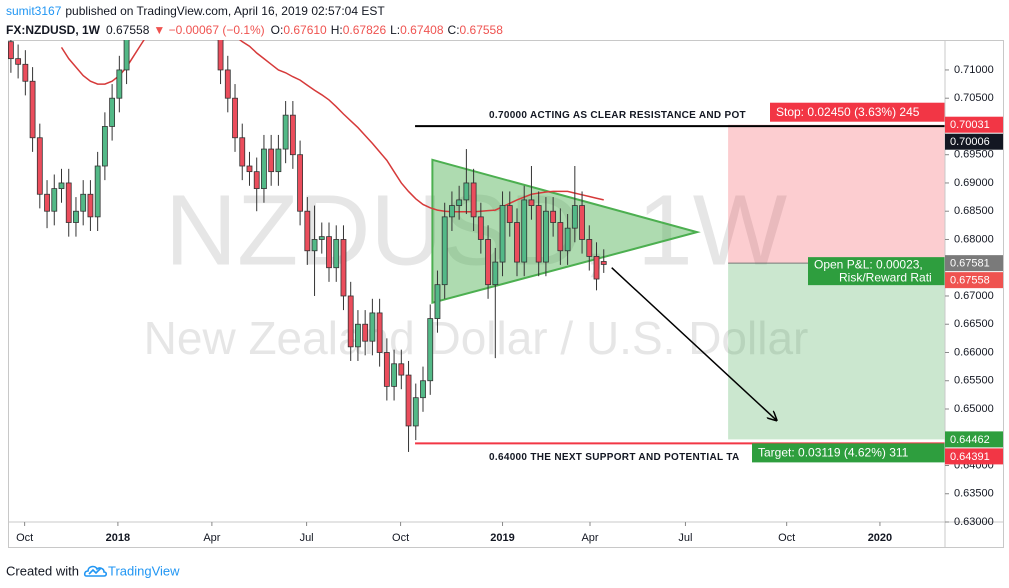 Image resolution: width=1009 pixels, height=588 pixels. What do you see at coordinates (833, 453) in the screenshot?
I see `target-label: Target: 0.03119 (4.62%) 311` at bounding box center [833, 453].